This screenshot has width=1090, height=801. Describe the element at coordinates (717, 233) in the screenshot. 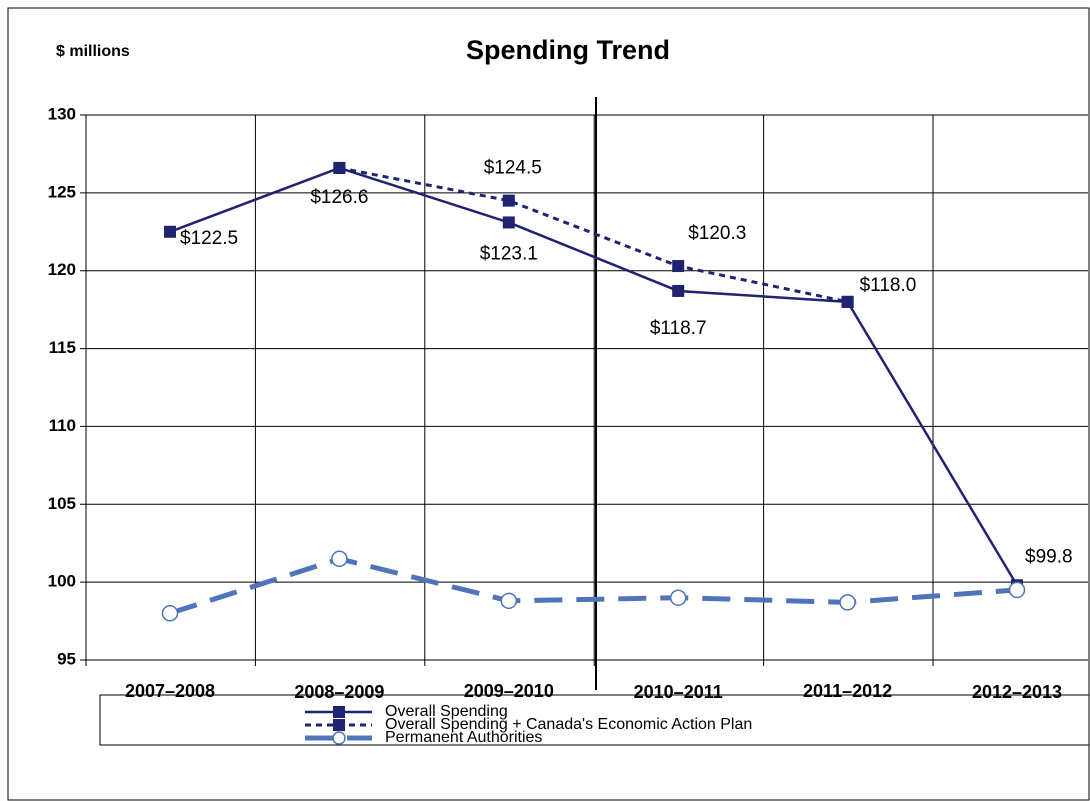

I see `data-label: $120.3` at that location.